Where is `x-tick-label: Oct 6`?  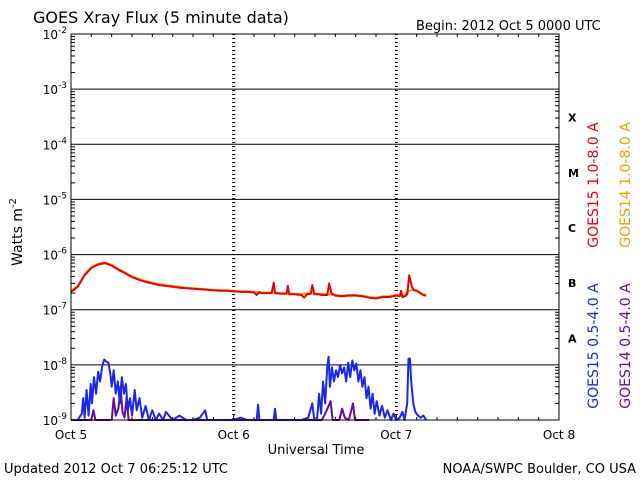 x-tick-label: Oct 6 is located at coordinates (234, 435).